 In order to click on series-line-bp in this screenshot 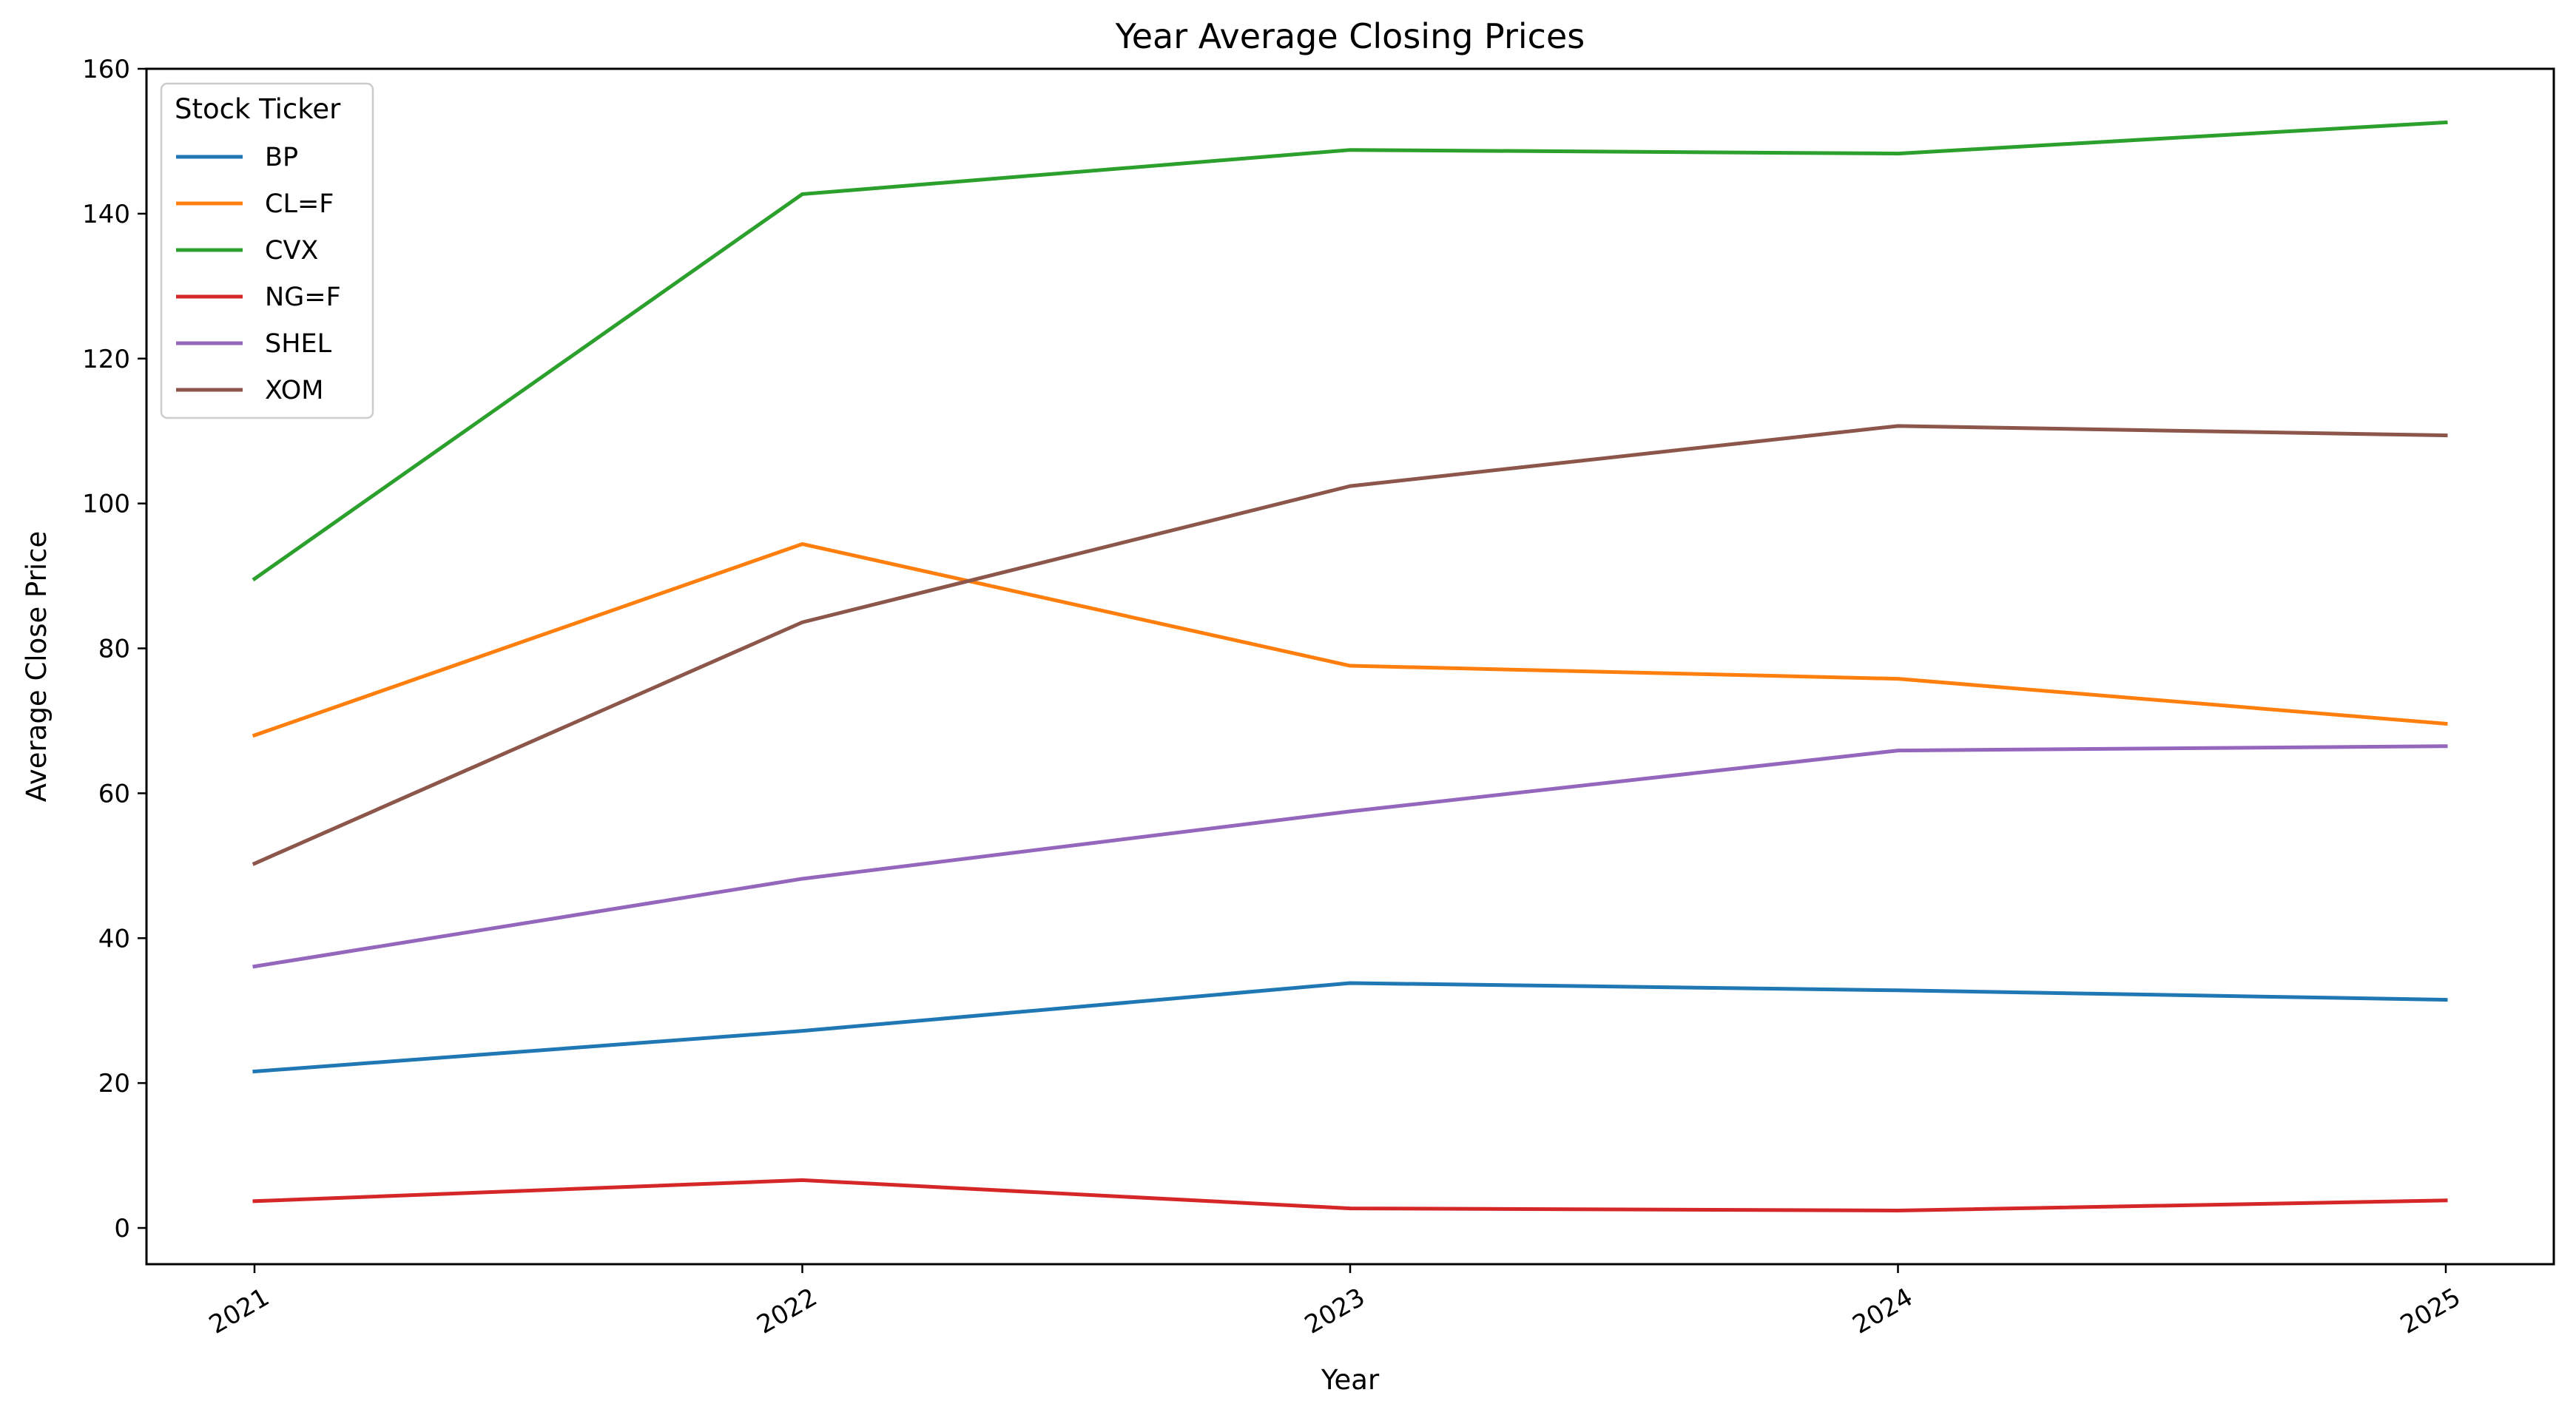, I will do `click(1350, 1027)`.